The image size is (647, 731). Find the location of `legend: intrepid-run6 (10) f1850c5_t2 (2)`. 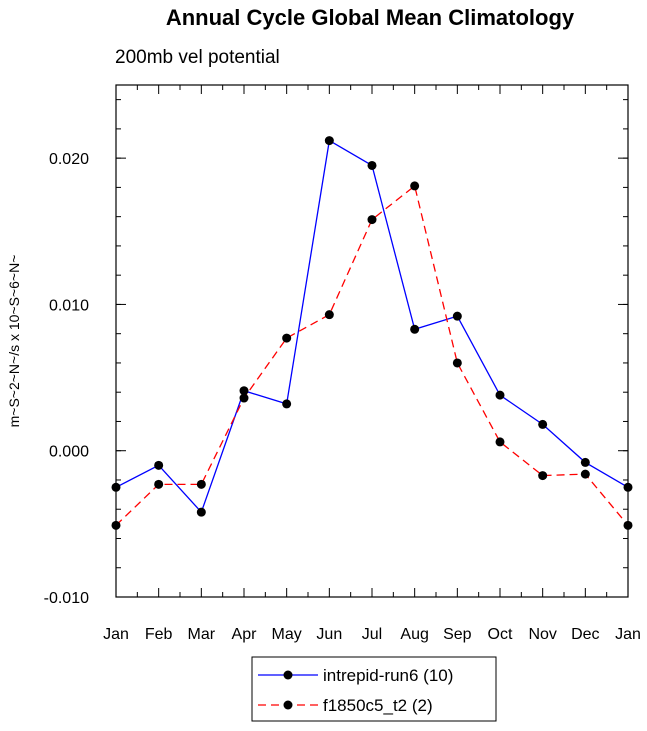

legend: intrepid-run6 (10) f1850c5_t2 (2) is located at coordinates (374, 689).